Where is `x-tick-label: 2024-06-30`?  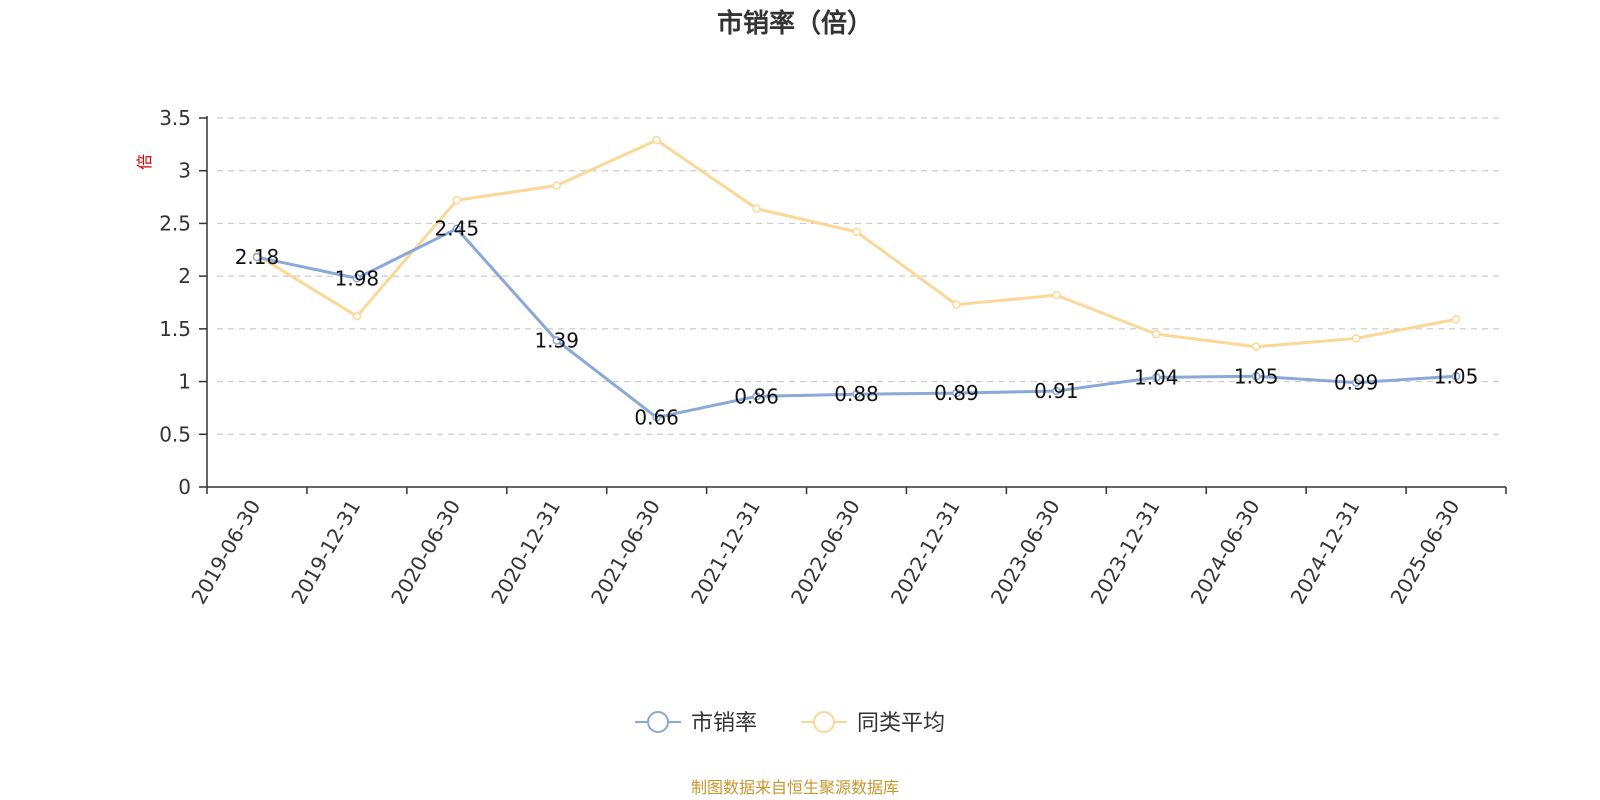 x-tick-label: 2024-06-30 is located at coordinates (1225, 552).